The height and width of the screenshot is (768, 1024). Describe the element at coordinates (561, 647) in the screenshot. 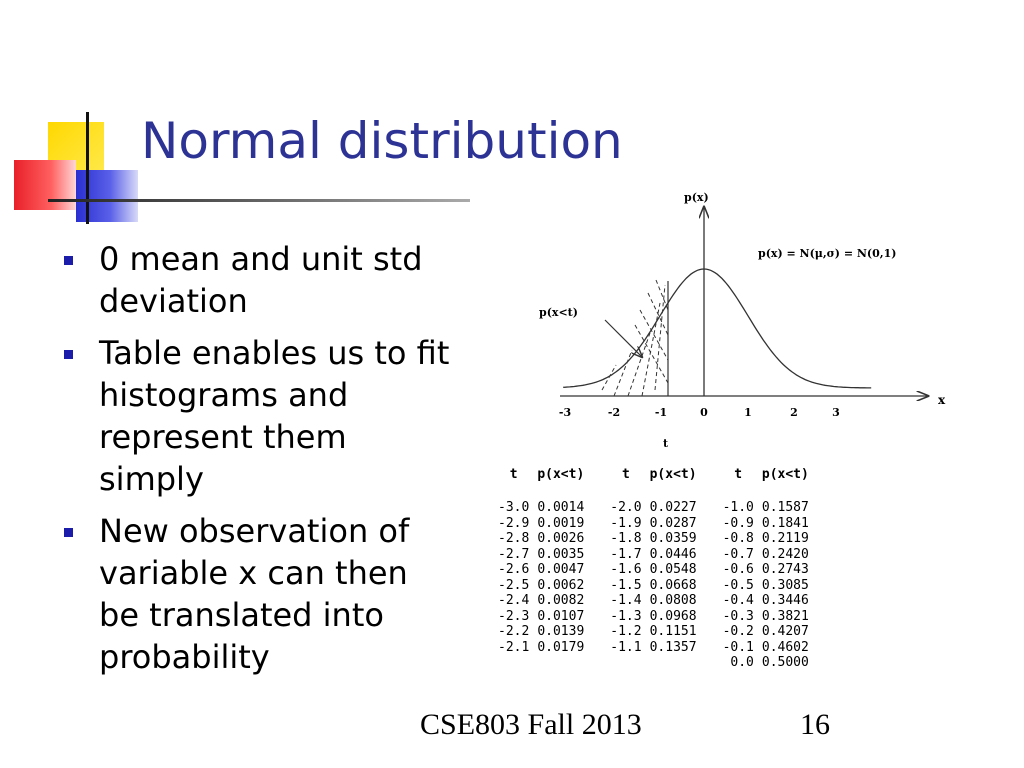

I see `table-cell: 0.0179` at that location.